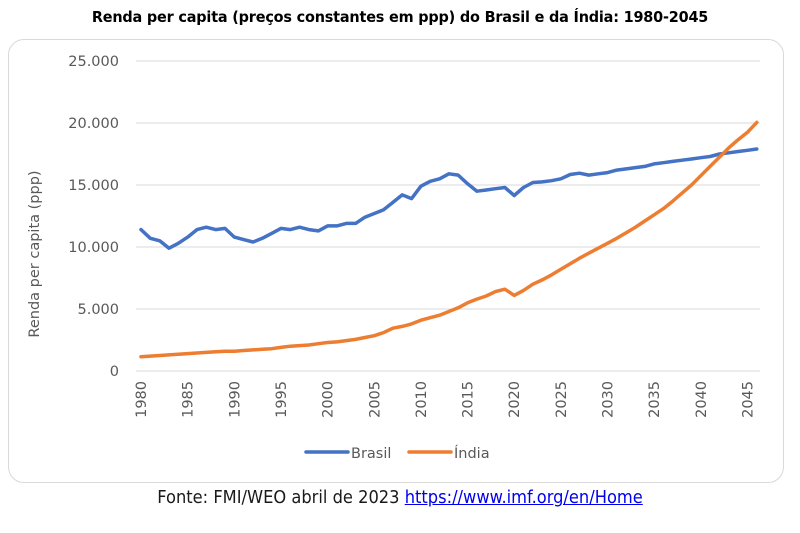 The width and height of the screenshot is (800, 533). I want to click on y-axis-label: Renda per capita (ppp), so click(35, 253).